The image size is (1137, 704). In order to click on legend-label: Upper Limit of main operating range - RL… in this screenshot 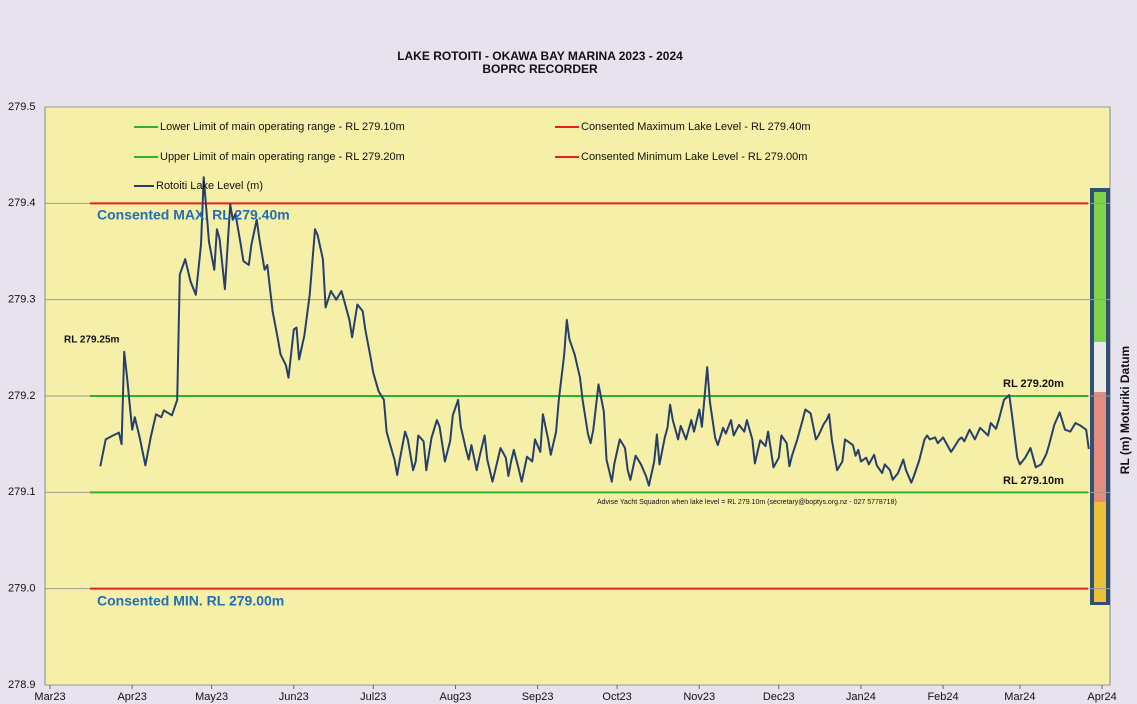, I will do `click(282, 157)`.